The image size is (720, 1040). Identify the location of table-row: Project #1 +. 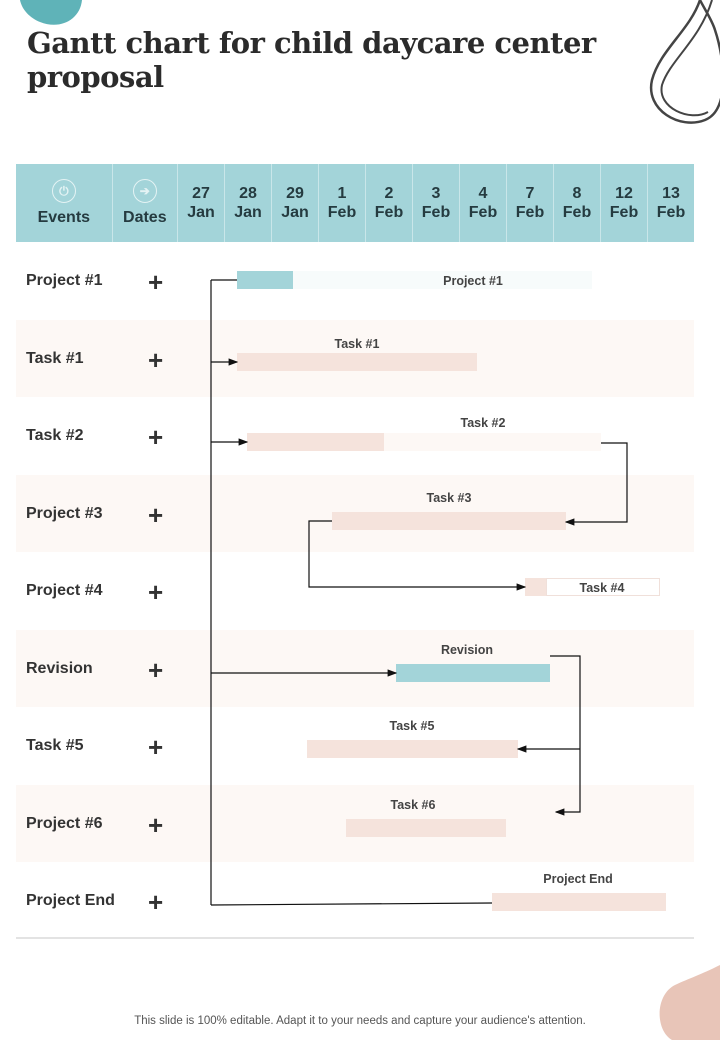
(355, 280).